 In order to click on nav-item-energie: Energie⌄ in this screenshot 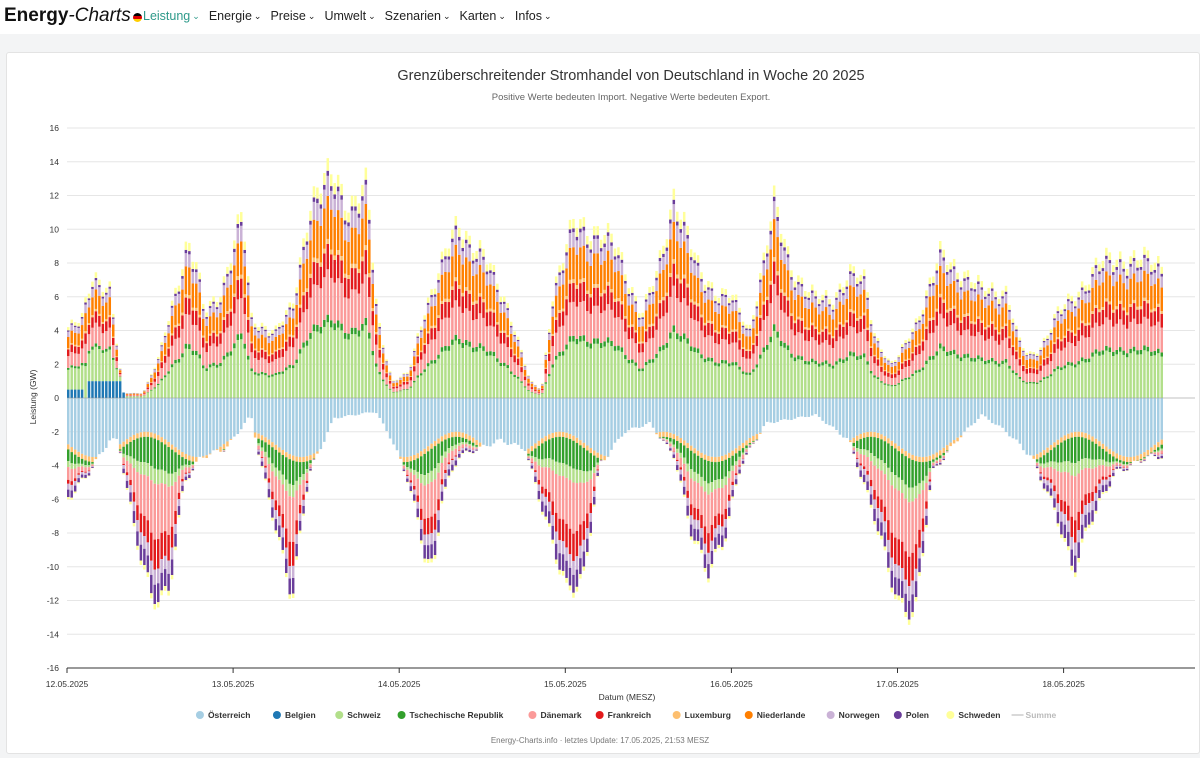, I will do `click(235, 16)`.